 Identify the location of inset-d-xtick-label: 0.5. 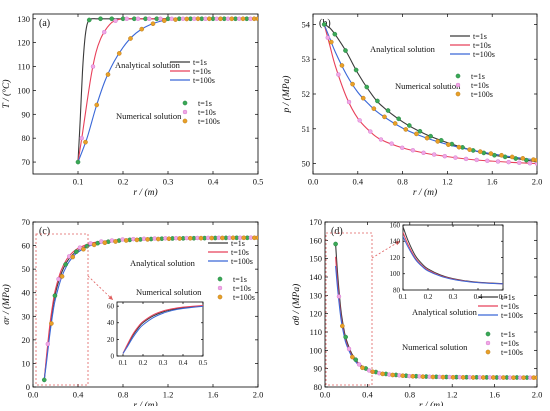
(503, 297).